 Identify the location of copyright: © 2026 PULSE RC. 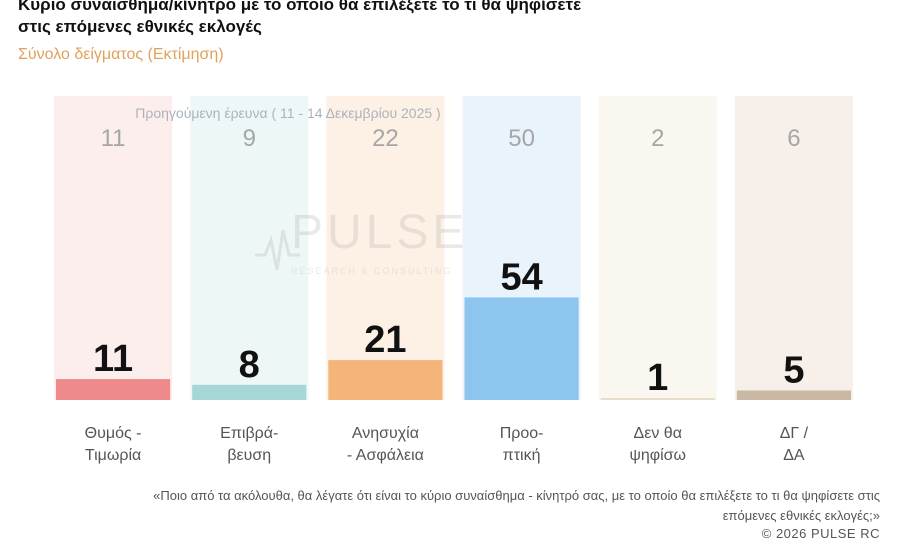
(820, 533).